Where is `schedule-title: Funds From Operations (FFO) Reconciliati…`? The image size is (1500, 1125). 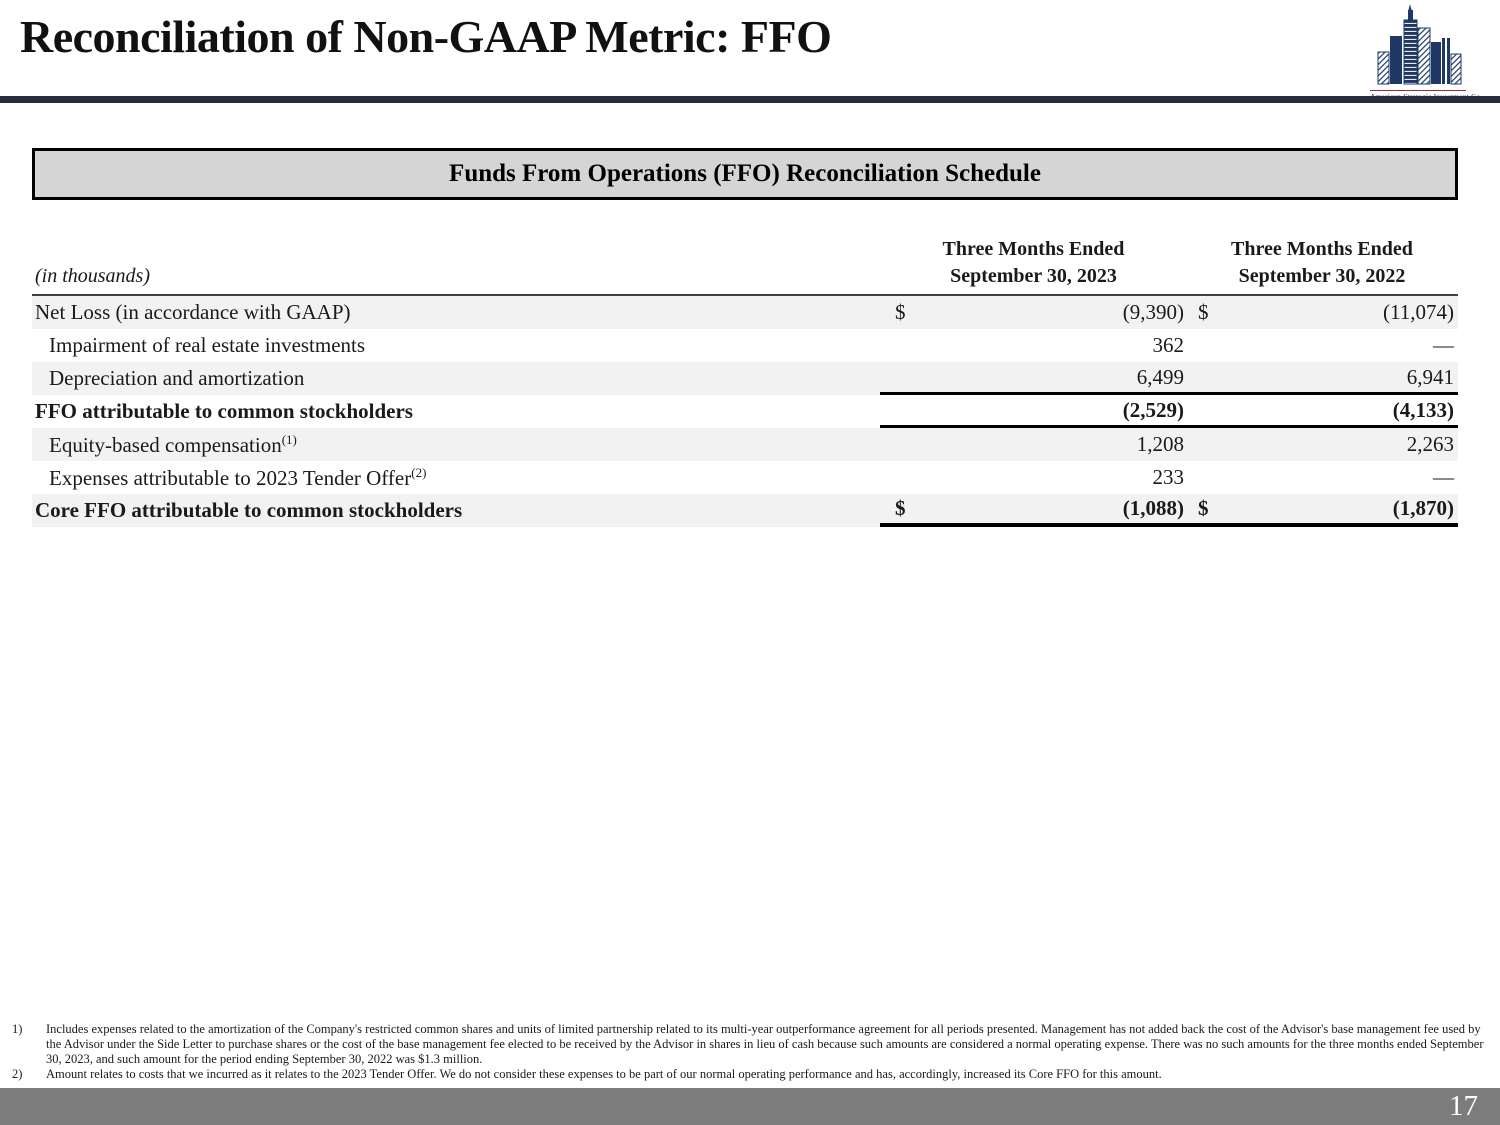 schedule-title: Funds From Operations (FFO) Reconciliati… is located at coordinates (745, 173).